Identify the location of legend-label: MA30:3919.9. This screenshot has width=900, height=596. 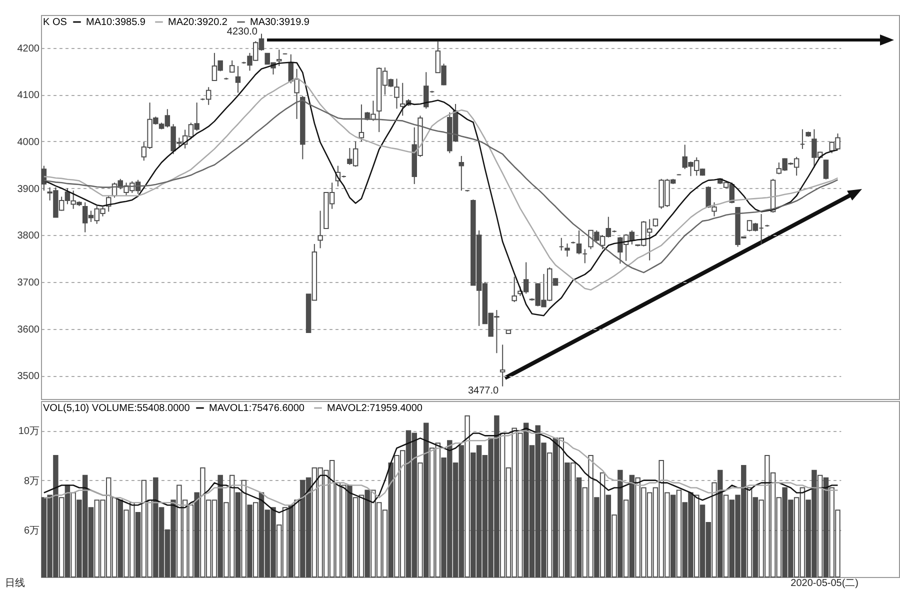
(280, 22).